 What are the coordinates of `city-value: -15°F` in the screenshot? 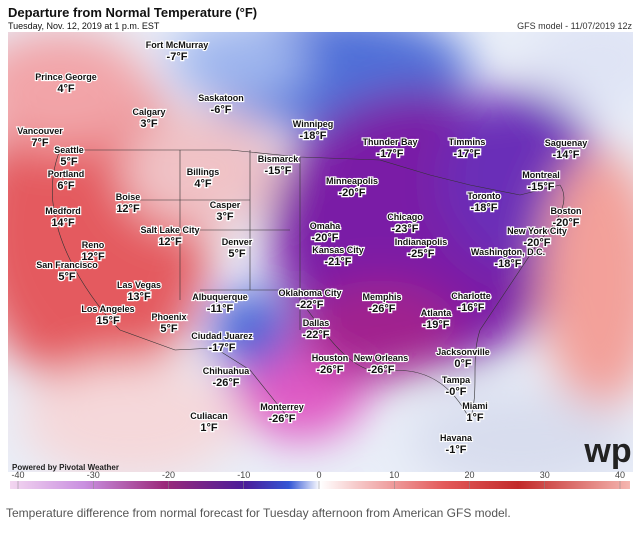 It's located at (540, 187).